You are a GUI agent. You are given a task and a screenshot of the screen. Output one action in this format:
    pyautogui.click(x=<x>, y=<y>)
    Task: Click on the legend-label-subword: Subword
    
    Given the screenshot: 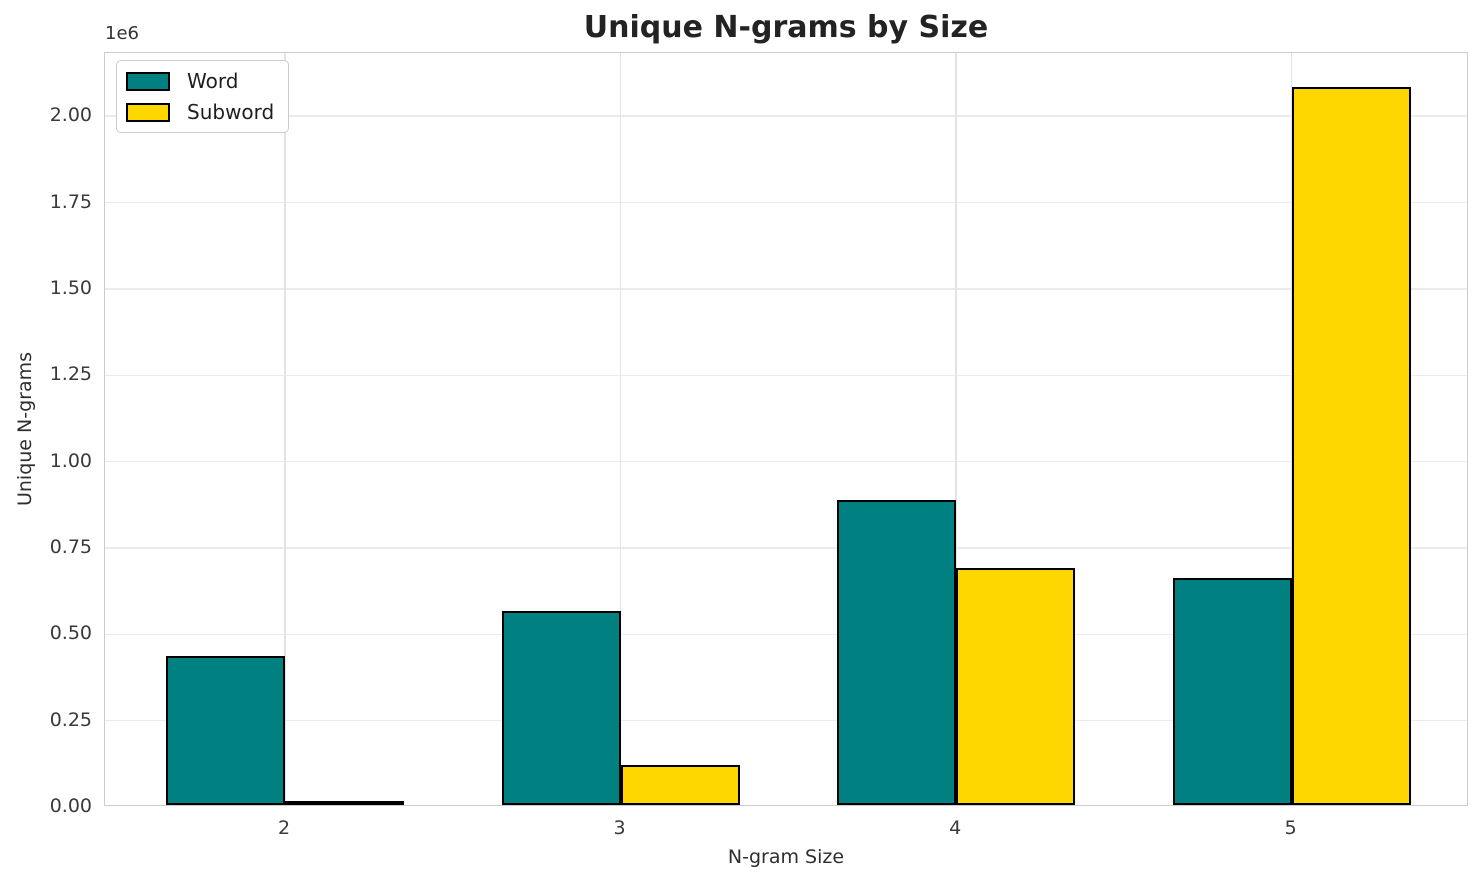 What is the action you would take?
    pyautogui.click(x=231, y=112)
    